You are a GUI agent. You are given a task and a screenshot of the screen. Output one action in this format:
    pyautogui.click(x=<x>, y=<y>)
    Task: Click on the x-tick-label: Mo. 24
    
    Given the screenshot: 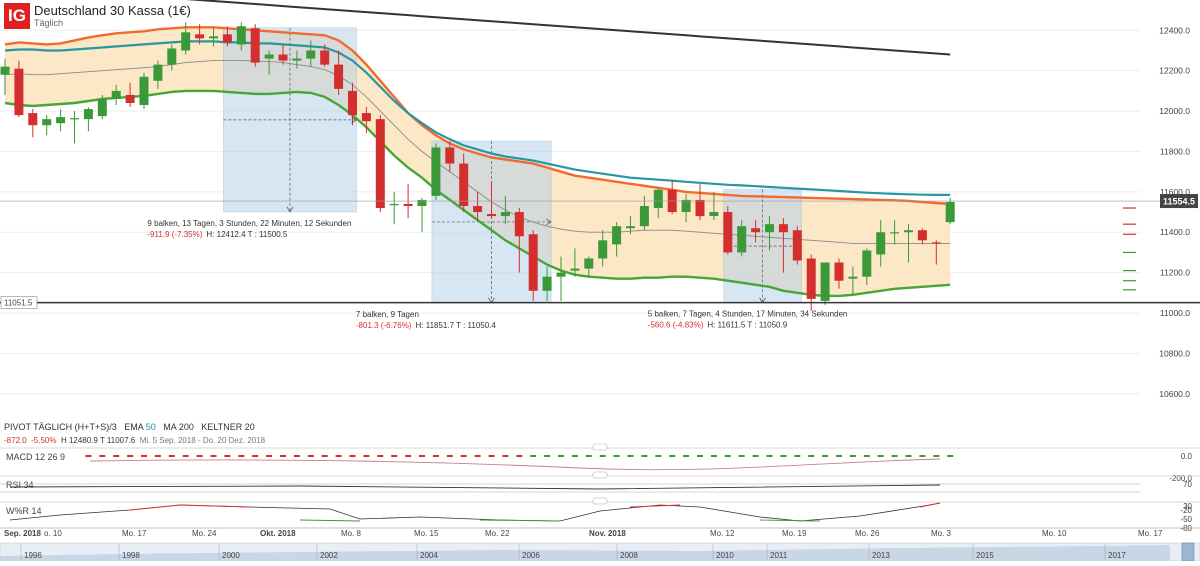 What is the action you would take?
    pyautogui.click(x=204, y=533)
    